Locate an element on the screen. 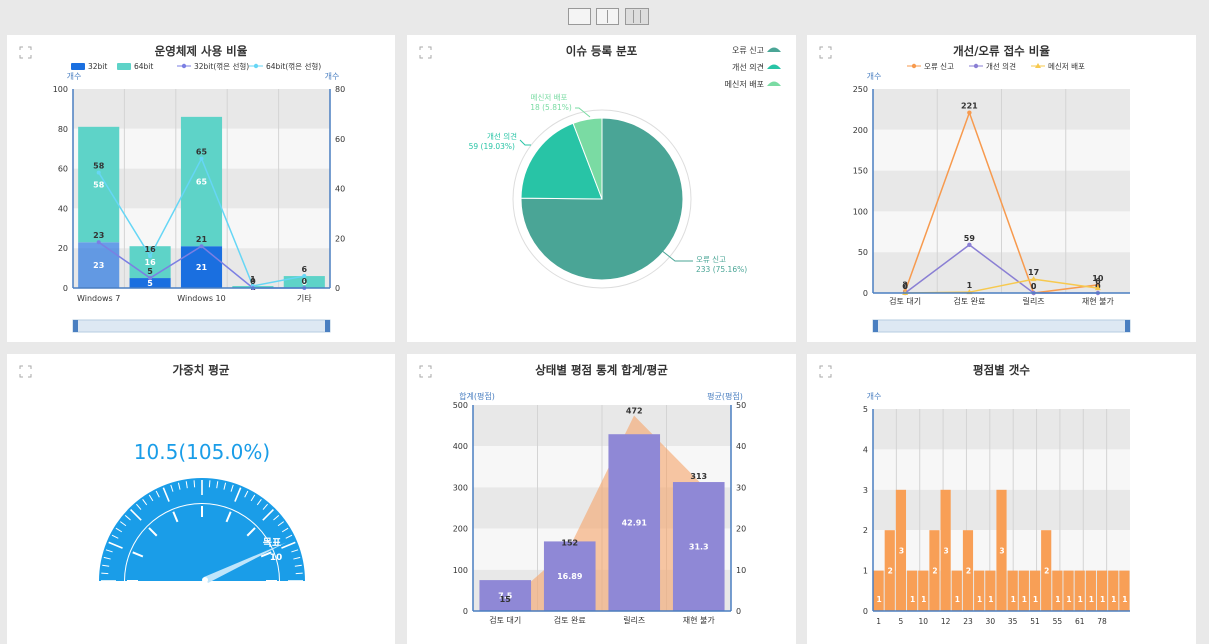 The width and height of the screenshot is (1209, 644). bar-32bit-label: 23 is located at coordinates (98, 265).